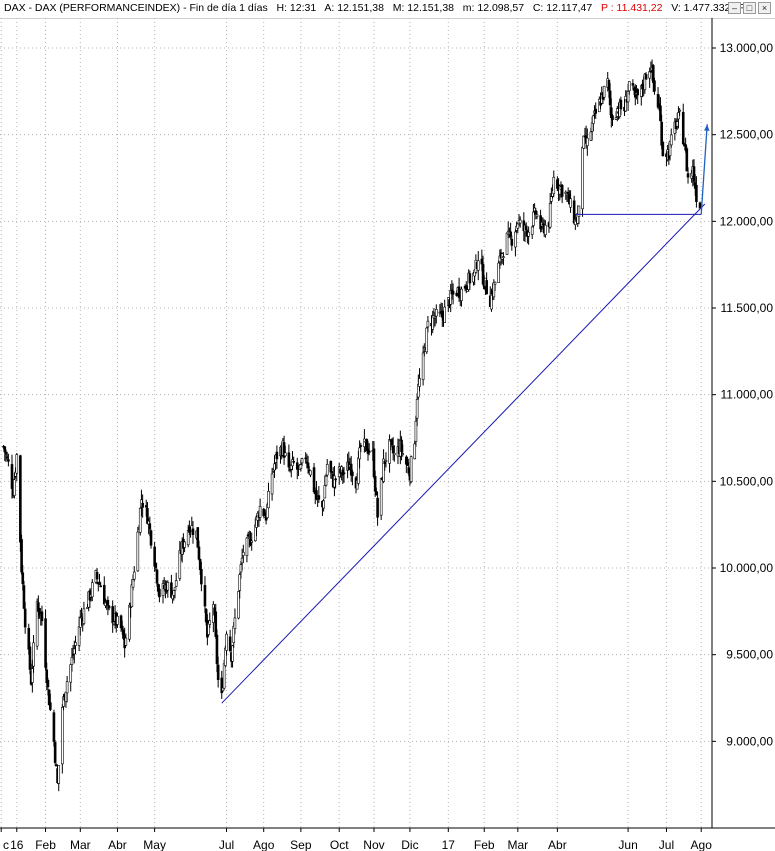 Image resolution: width=775 pixels, height=851 pixels. What do you see at coordinates (354, 8) in the screenshot?
I see `title-ask: A: 12.151,38` at bounding box center [354, 8].